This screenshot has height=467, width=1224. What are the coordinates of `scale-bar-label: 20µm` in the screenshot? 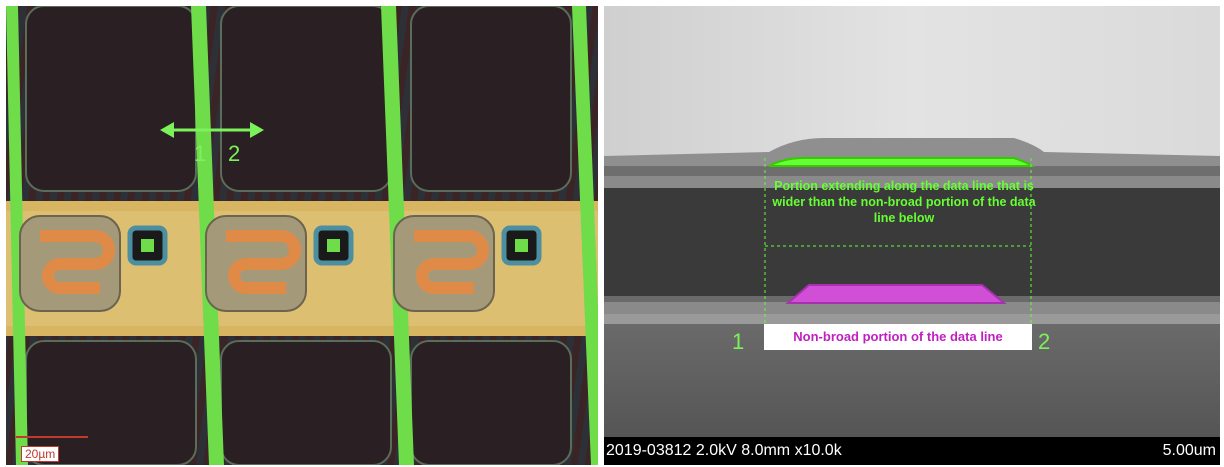 It's located at (40, 454).